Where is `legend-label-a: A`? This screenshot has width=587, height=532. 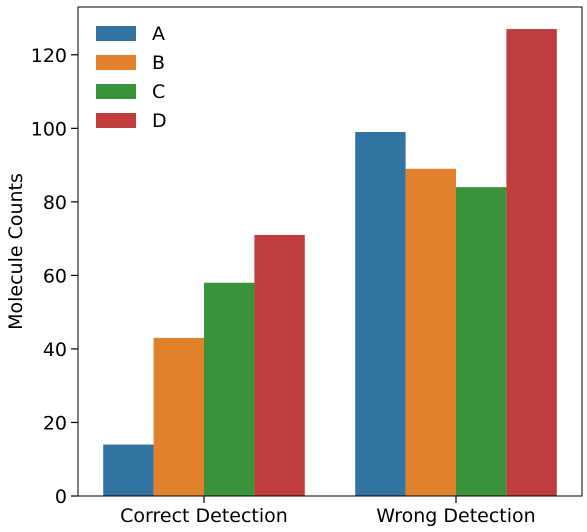
legend-label-a: A is located at coordinates (158, 34).